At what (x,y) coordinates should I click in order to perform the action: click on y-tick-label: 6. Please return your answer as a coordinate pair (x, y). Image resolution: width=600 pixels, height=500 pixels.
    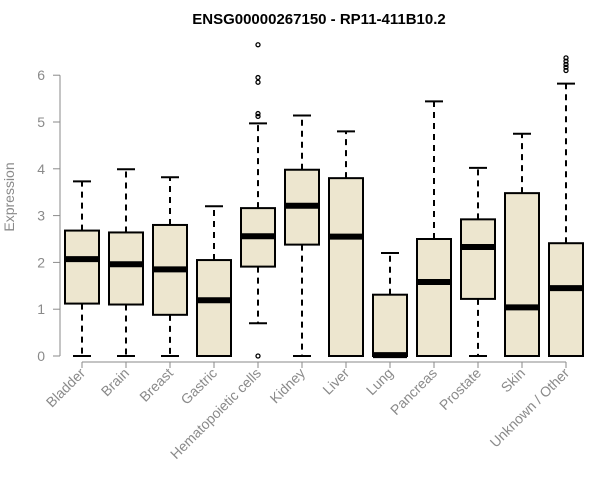
    Looking at the image, I should click on (41, 75).